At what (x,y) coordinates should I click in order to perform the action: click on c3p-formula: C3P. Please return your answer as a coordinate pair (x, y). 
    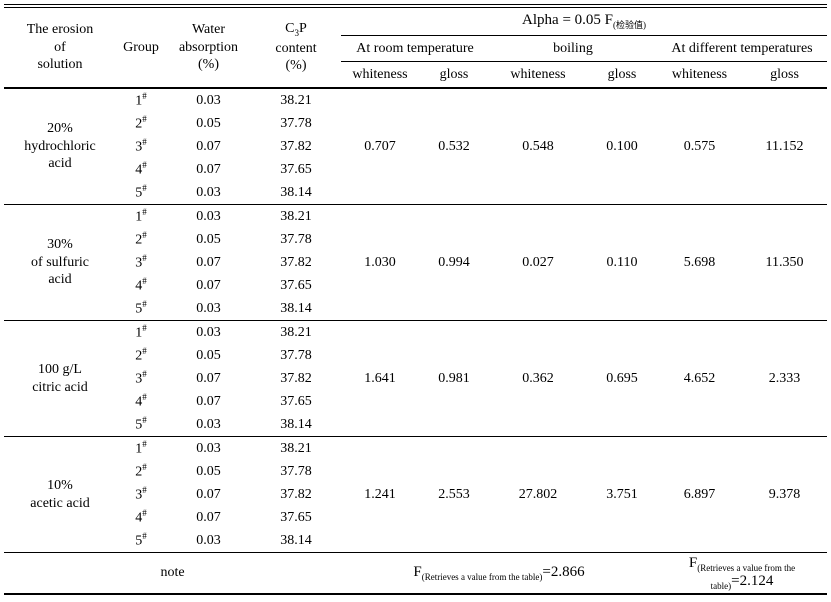
    Looking at the image, I should click on (296, 30).